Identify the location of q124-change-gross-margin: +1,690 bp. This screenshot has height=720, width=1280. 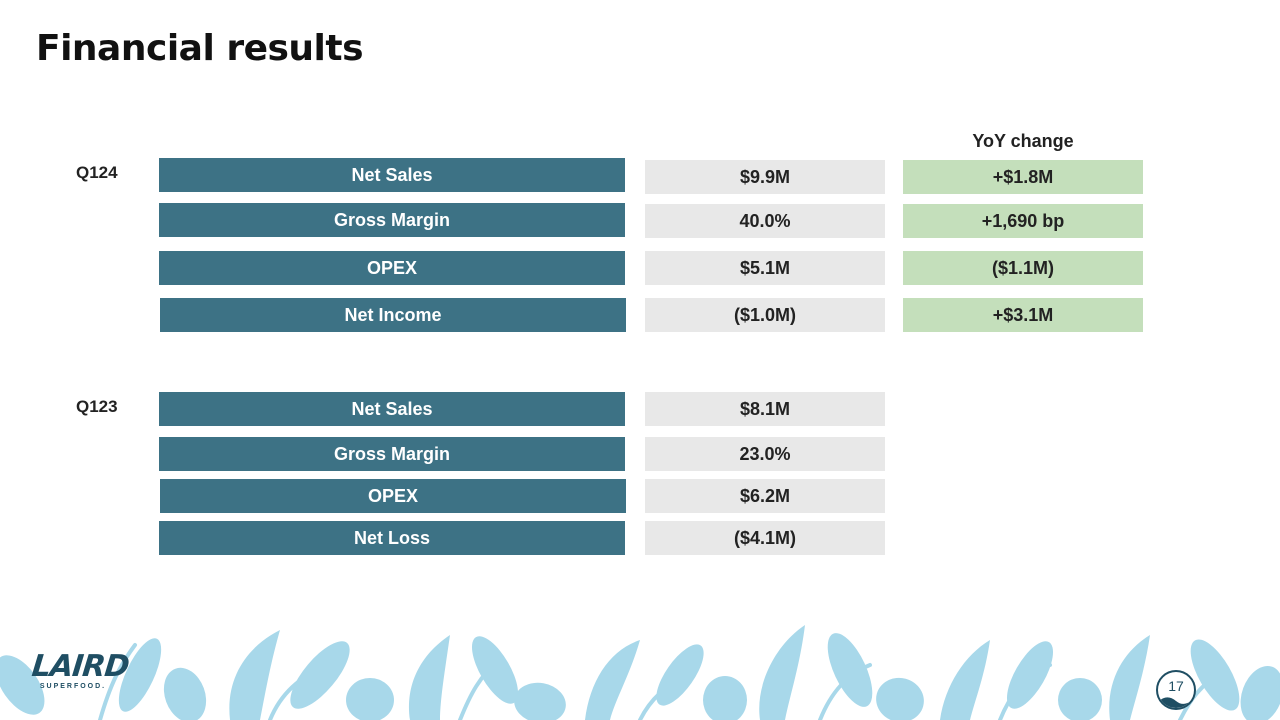
(1023, 221).